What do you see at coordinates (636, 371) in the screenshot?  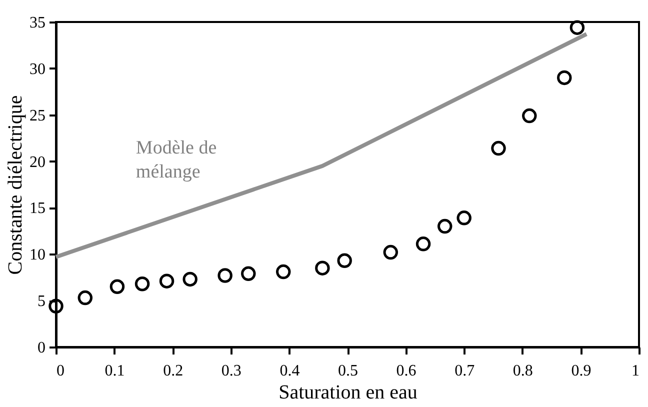 I see `x-tick-label: 1` at bounding box center [636, 371].